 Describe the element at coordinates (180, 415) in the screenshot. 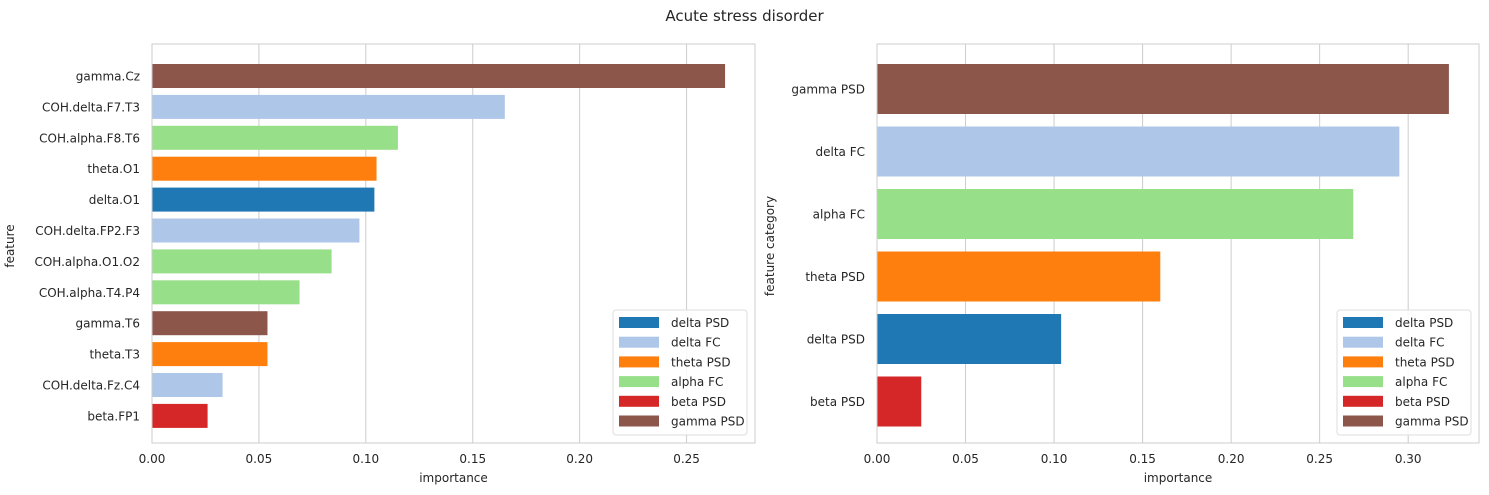

I see `bar-beta-fp1` at that location.